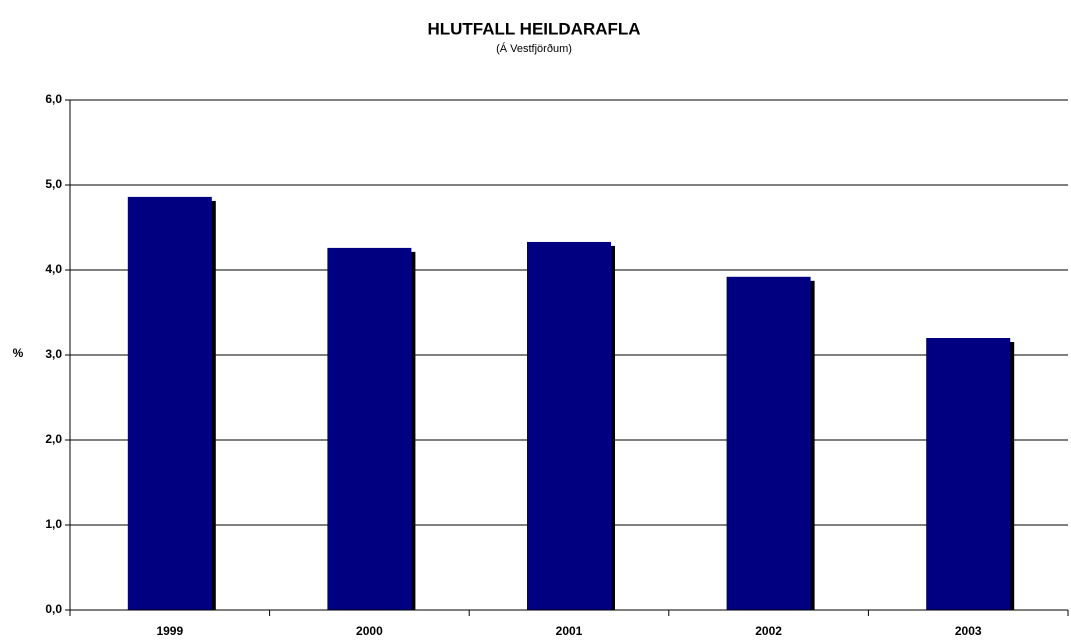  I want to click on x-tick-label: 2002, so click(768, 631).